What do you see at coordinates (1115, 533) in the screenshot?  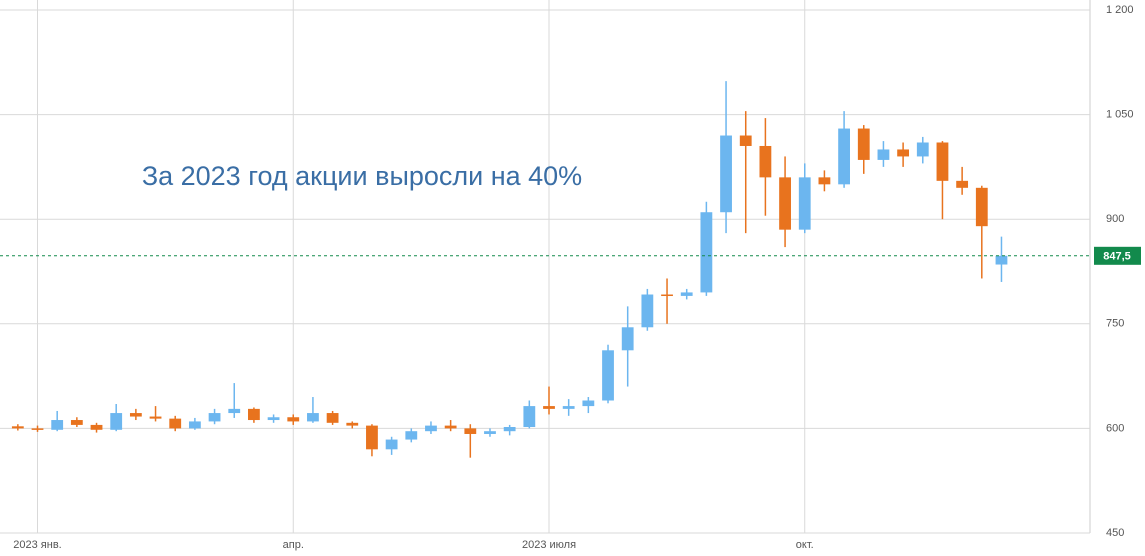 I see `y-tick-label: 450` at bounding box center [1115, 533].